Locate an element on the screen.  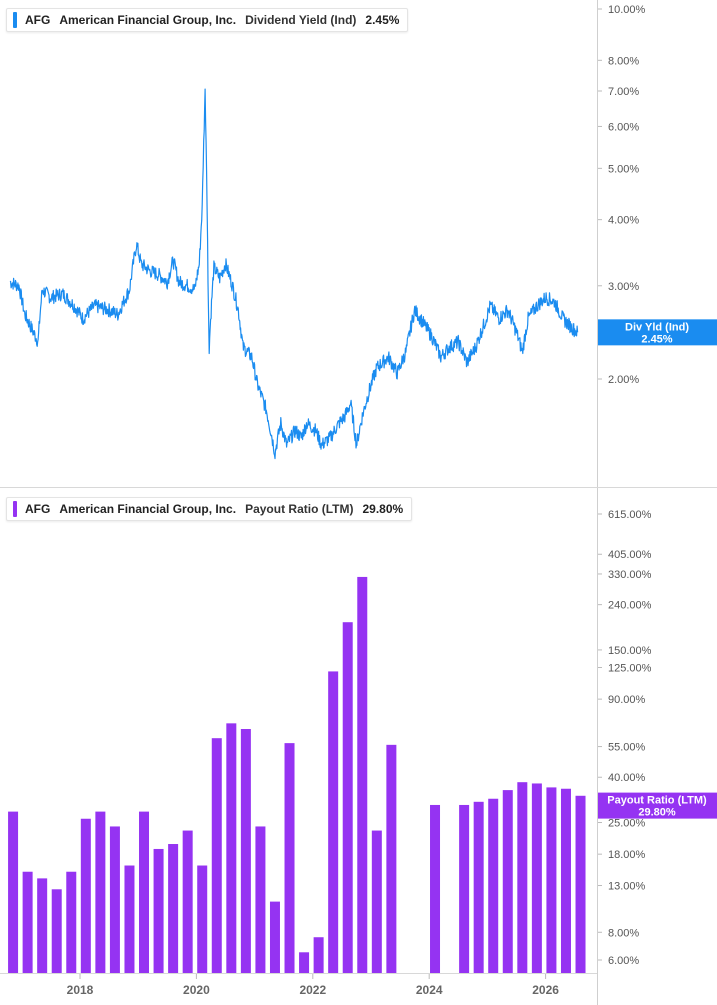
y-tick-label: 3.00% is located at coordinates (623, 287).